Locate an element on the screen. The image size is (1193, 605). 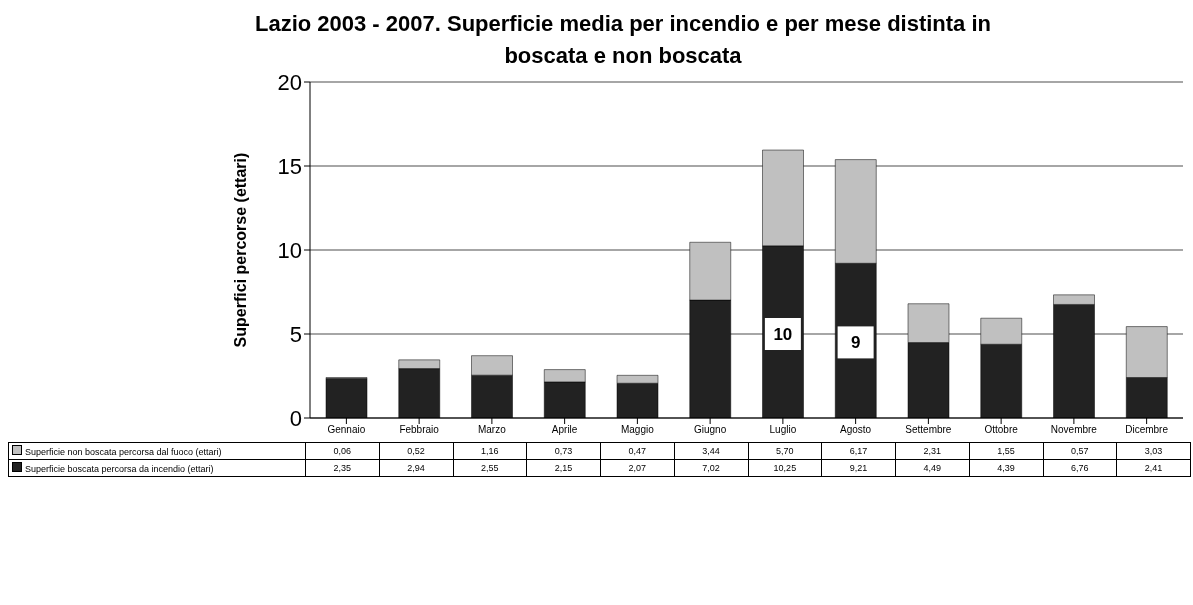
data-label: 0,06 is located at coordinates (342, 451).